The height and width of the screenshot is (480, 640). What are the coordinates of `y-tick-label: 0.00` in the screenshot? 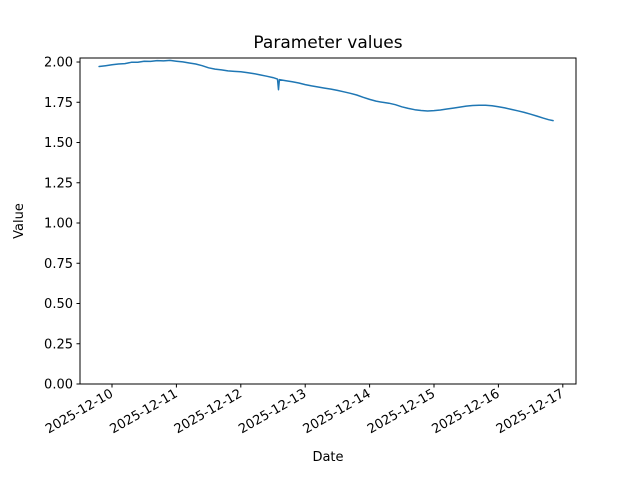 It's located at (58, 385).